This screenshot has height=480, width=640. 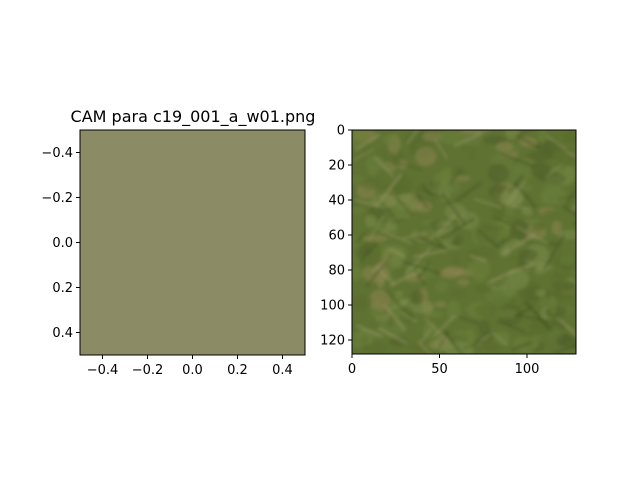 What do you see at coordinates (341, 131) in the screenshot?
I see `grass-y-tick-label: 0` at bounding box center [341, 131].